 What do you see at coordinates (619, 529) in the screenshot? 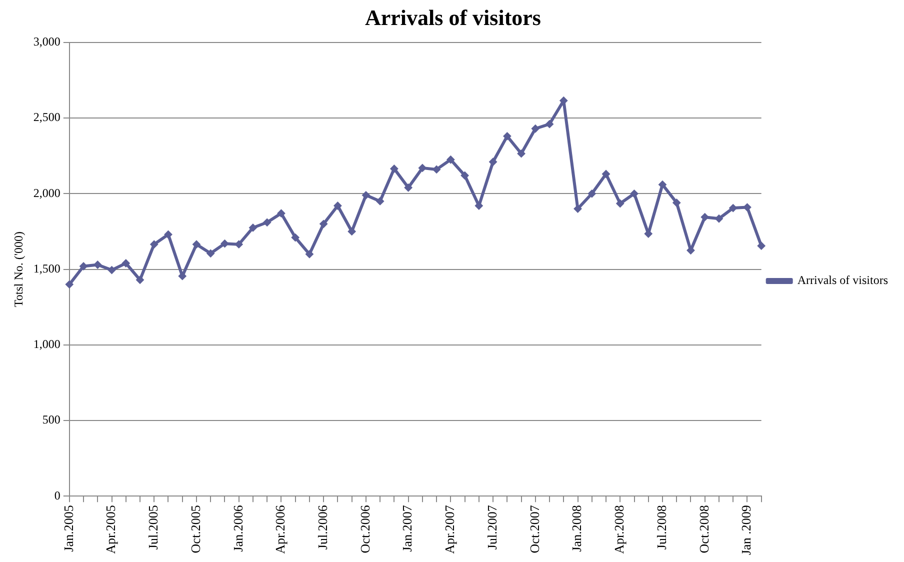
I see `x-tick-label: Apr.2008` at bounding box center [619, 529].